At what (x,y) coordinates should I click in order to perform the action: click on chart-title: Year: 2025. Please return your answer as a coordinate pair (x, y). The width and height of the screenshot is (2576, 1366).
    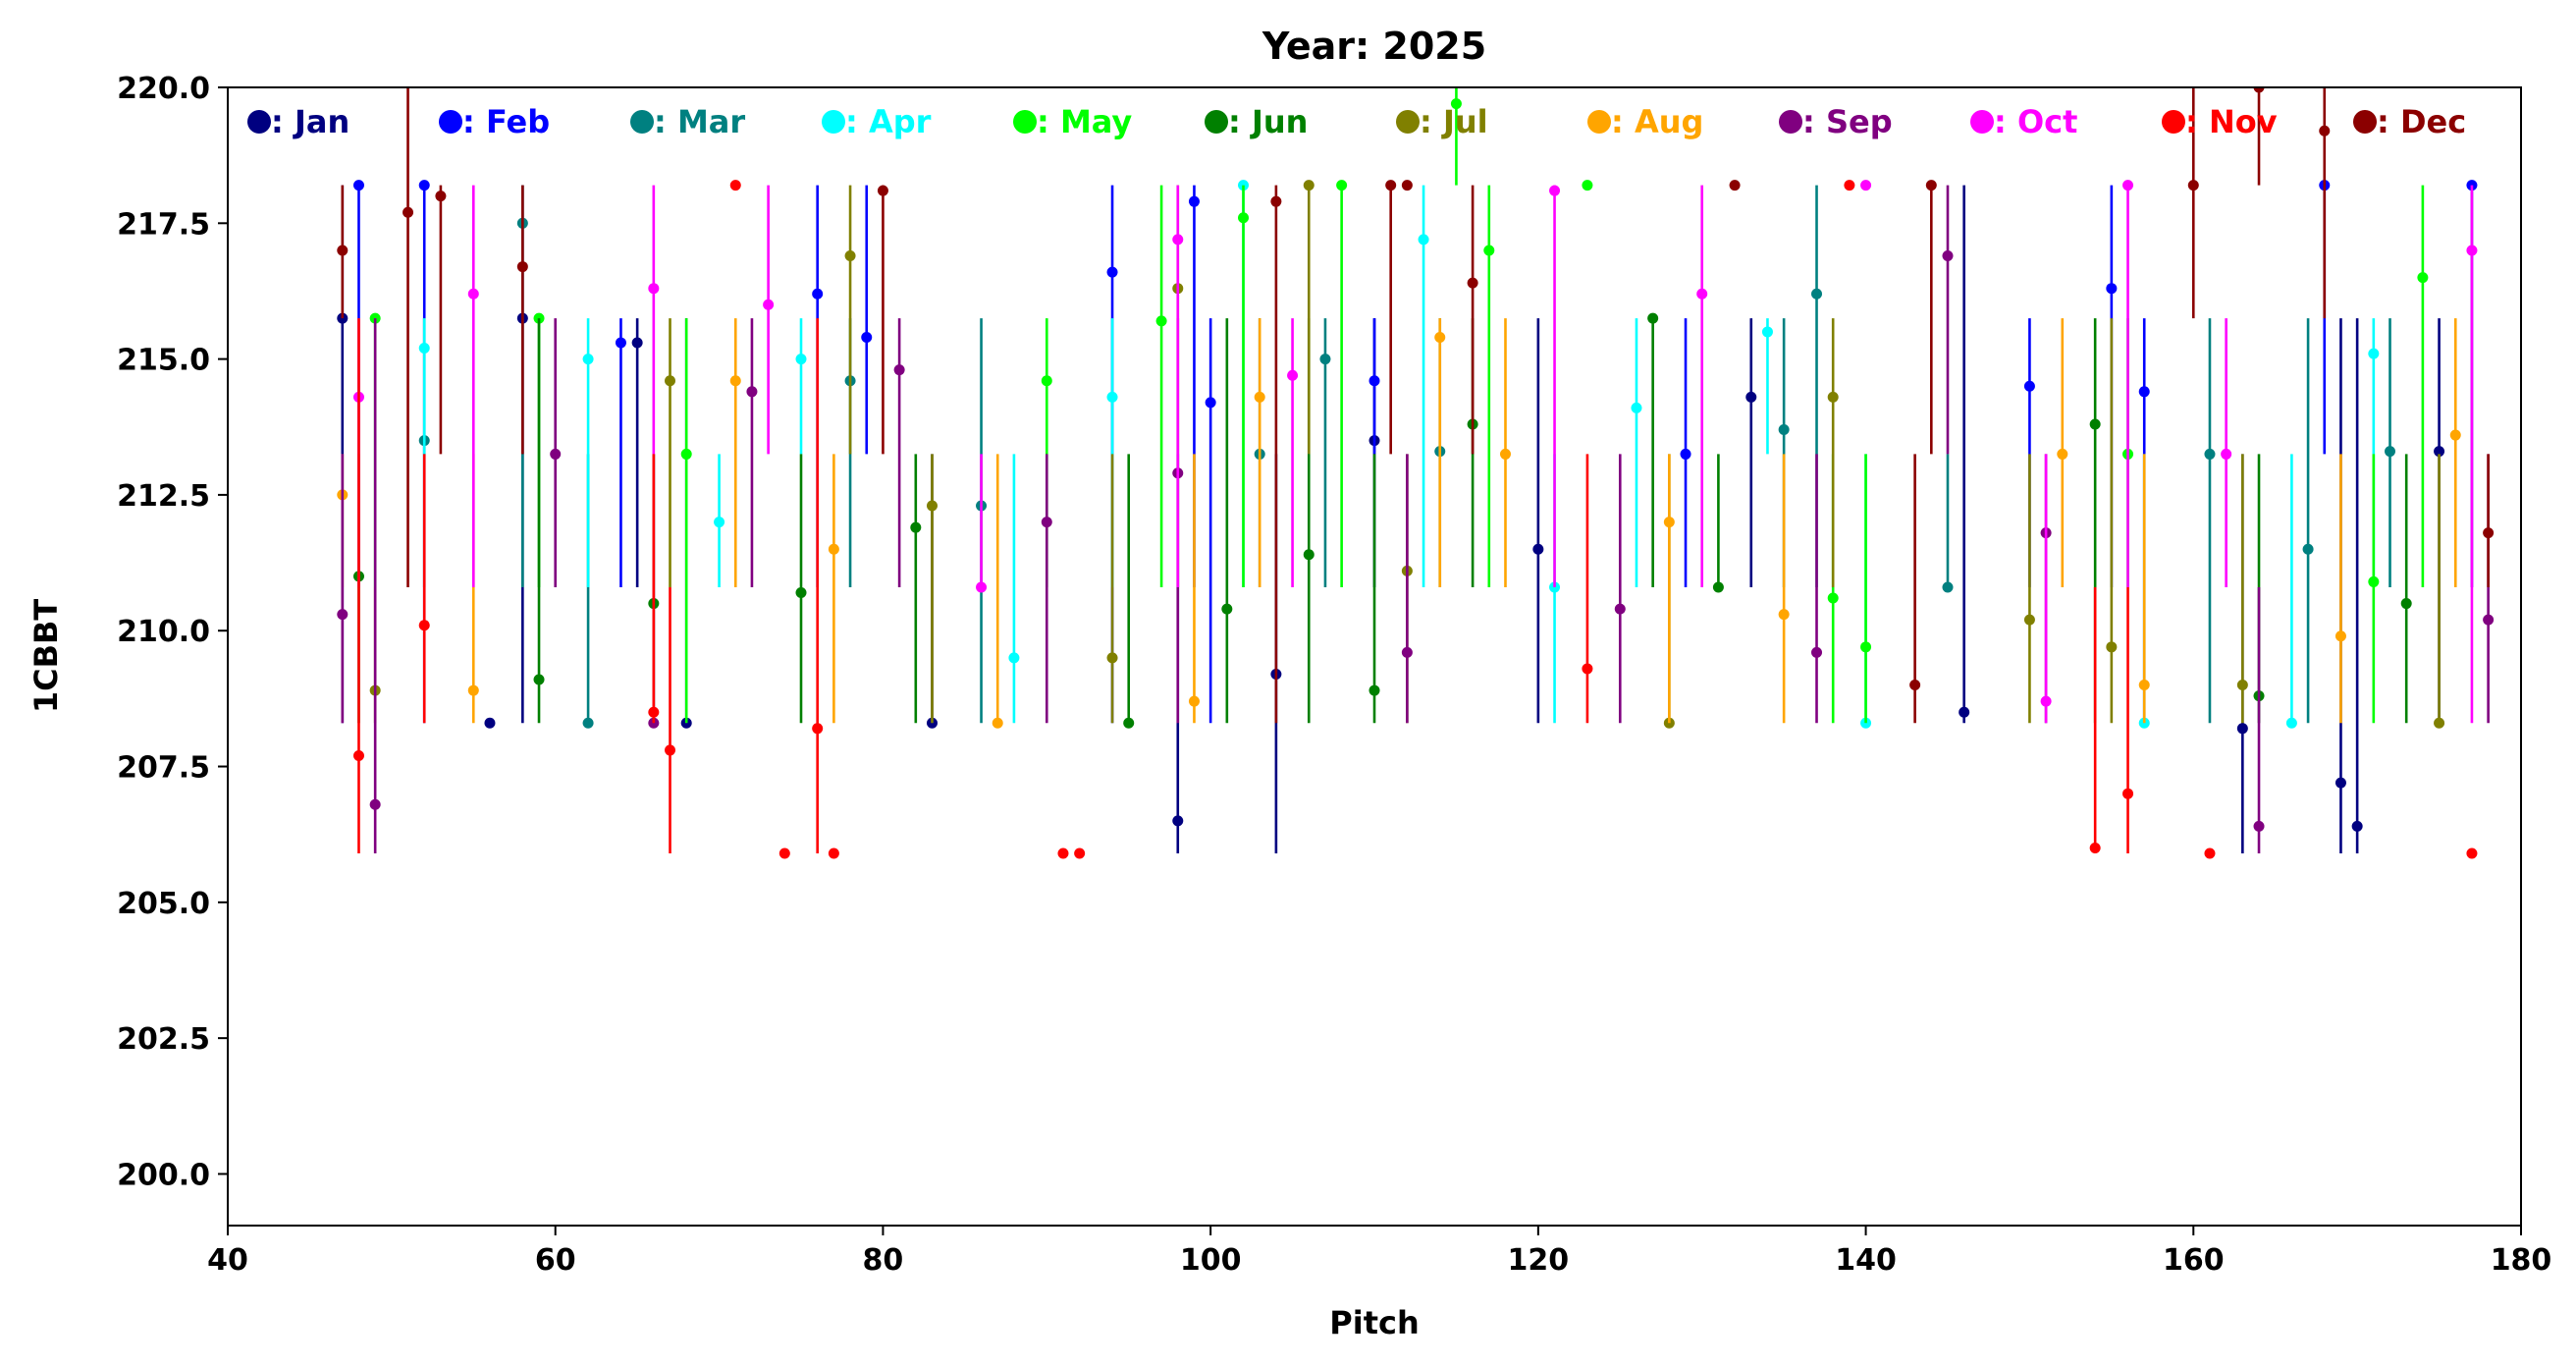
    Looking at the image, I should click on (1373, 46).